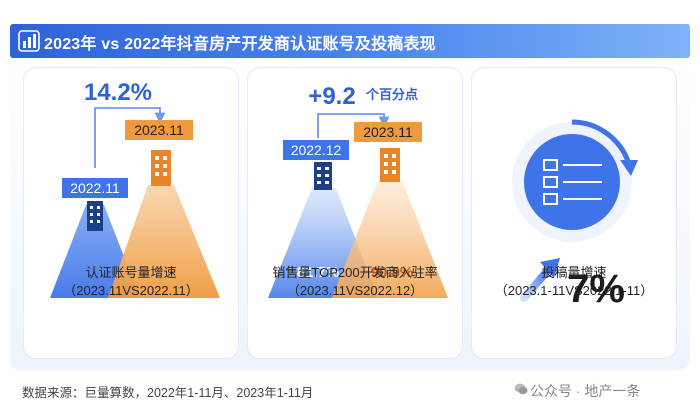 The width and height of the screenshot is (700, 416). I want to click on header-bar: 2023年 vs 2022年抖音房产开发商认证账号及投稿表现, so click(350, 41).